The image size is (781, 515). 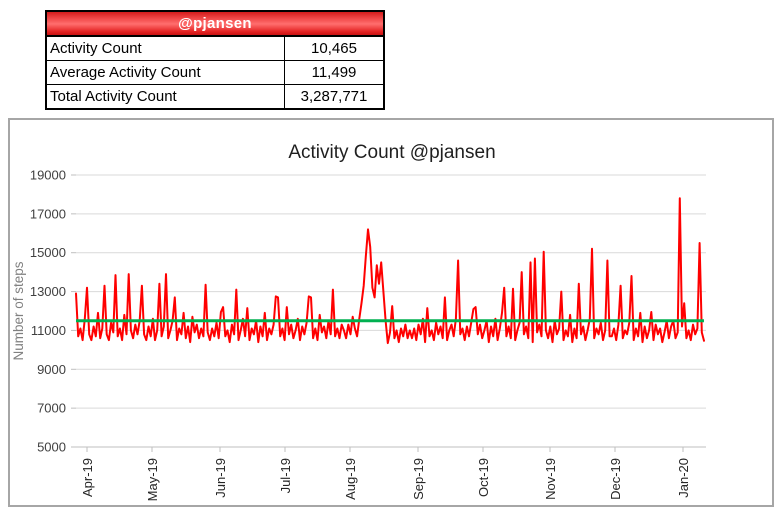 What do you see at coordinates (350, 479) in the screenshot?
I see `x-tick-label: Aug-19` at bounding box center [350, 479].